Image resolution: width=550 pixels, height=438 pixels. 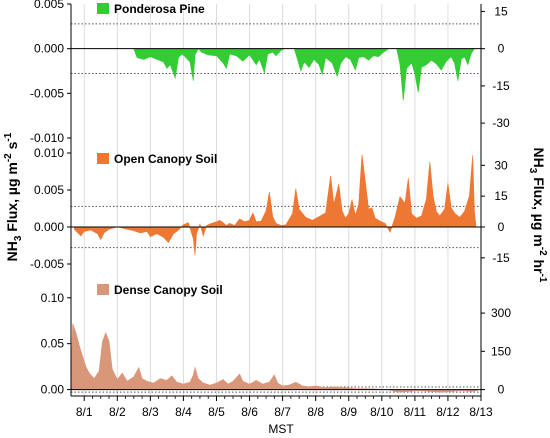 I want to click on panel-2-left-tick-label-1: 0.005, so click(x=49, y=190).